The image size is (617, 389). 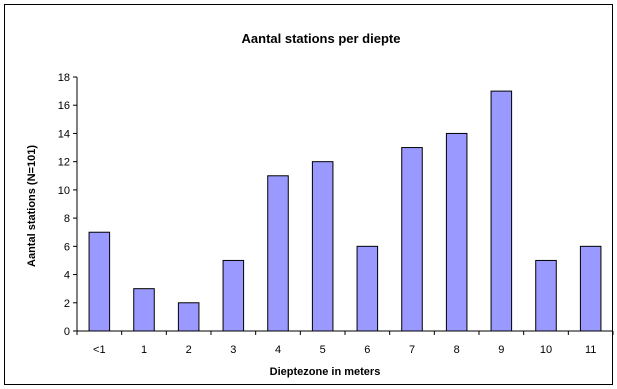 What do you see at coordinates (590, 350) in the screenshot?
I see `x-tick-label: 11` at bounding box center [590, 350].